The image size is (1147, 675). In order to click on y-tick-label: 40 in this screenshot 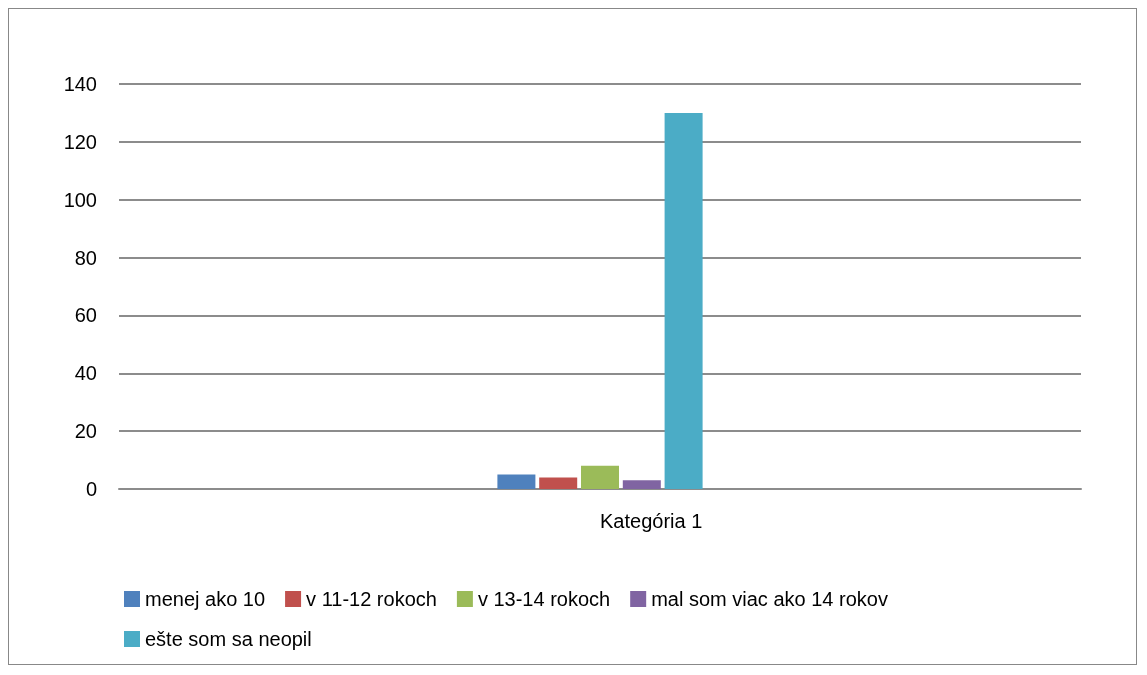, I will do `click(85, 373)`.